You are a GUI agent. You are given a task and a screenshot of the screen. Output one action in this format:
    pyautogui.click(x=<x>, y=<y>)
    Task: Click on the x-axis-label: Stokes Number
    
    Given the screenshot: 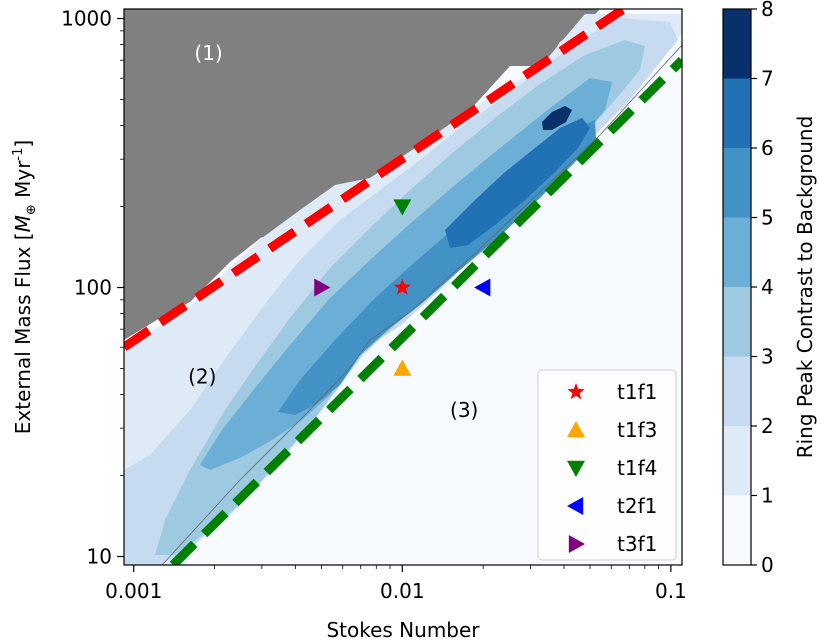 What is the action you would take?
    pyautogui.click(x=403, y=630)
    